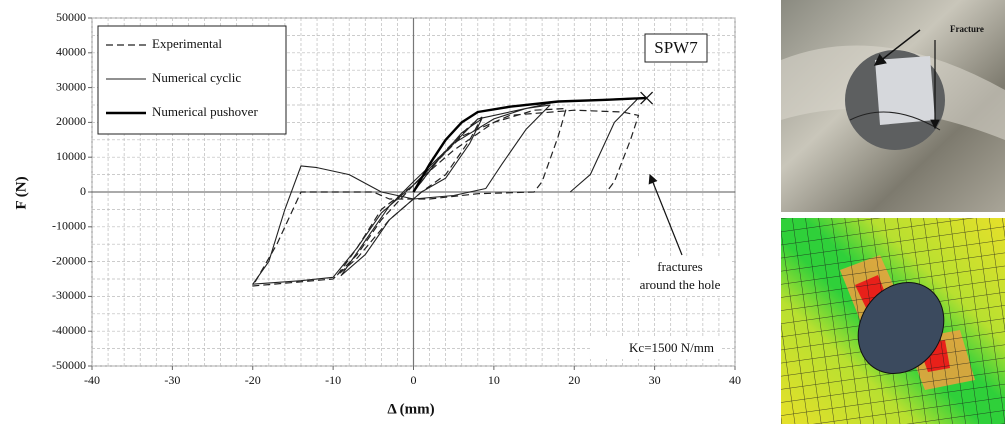 The height and width of the screenshot is (424, 1005). Describe the element at coordinates (69, 330) in the screenshot. I see `y-tick-label: -40000` at that location.